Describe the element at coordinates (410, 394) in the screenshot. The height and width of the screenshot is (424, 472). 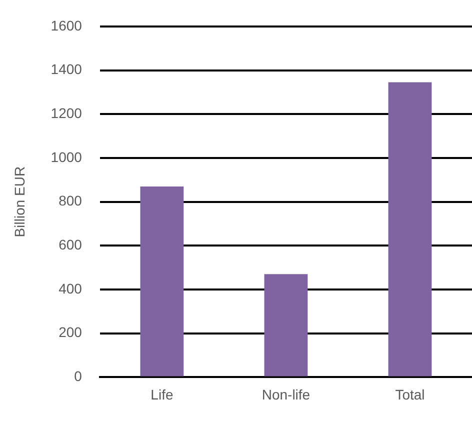
I see `x-tick-label: Total` at that location.